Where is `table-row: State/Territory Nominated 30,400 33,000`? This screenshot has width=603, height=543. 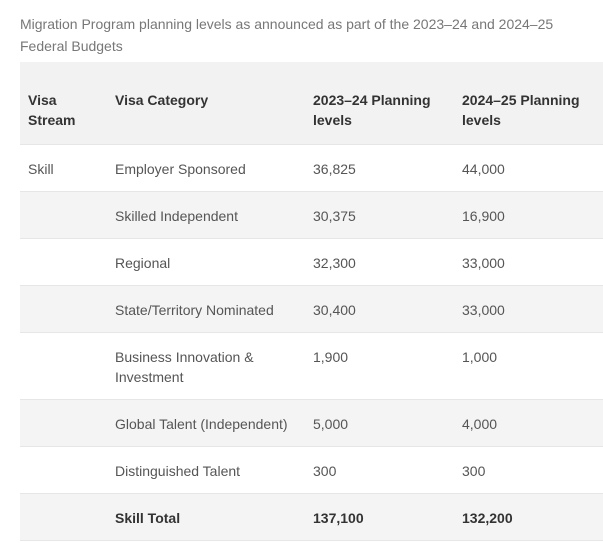 table-row: State/Territory Nominated 30,400 33,000 is located at coordinates (311, 309).